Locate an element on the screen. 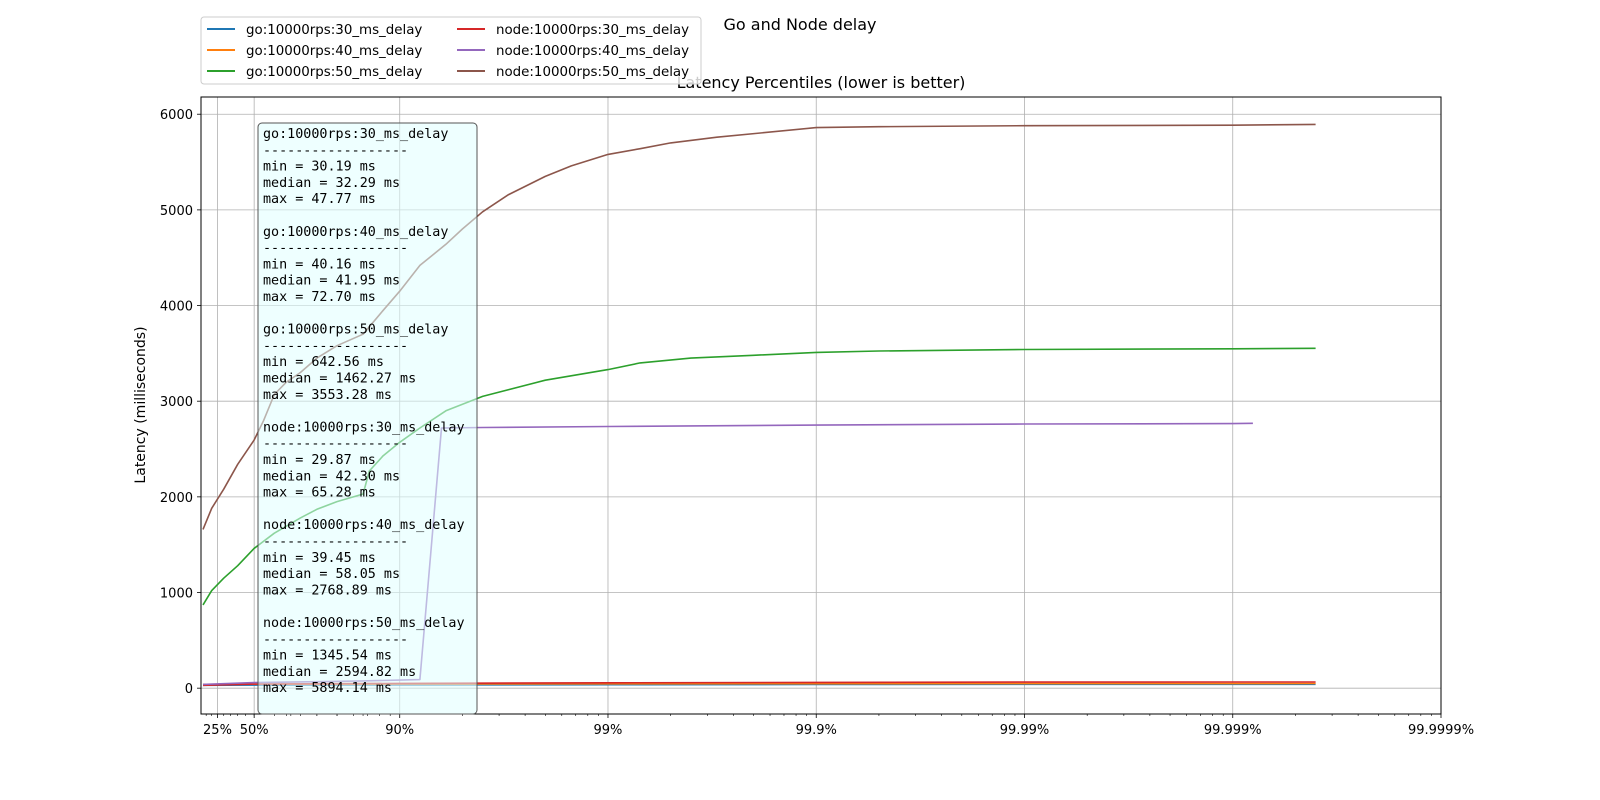 Image resolution: width=1600 pixels, height=800 pixels. stats-line: node:10000rps:30_ms_delay is located at coordinates (364, 427).